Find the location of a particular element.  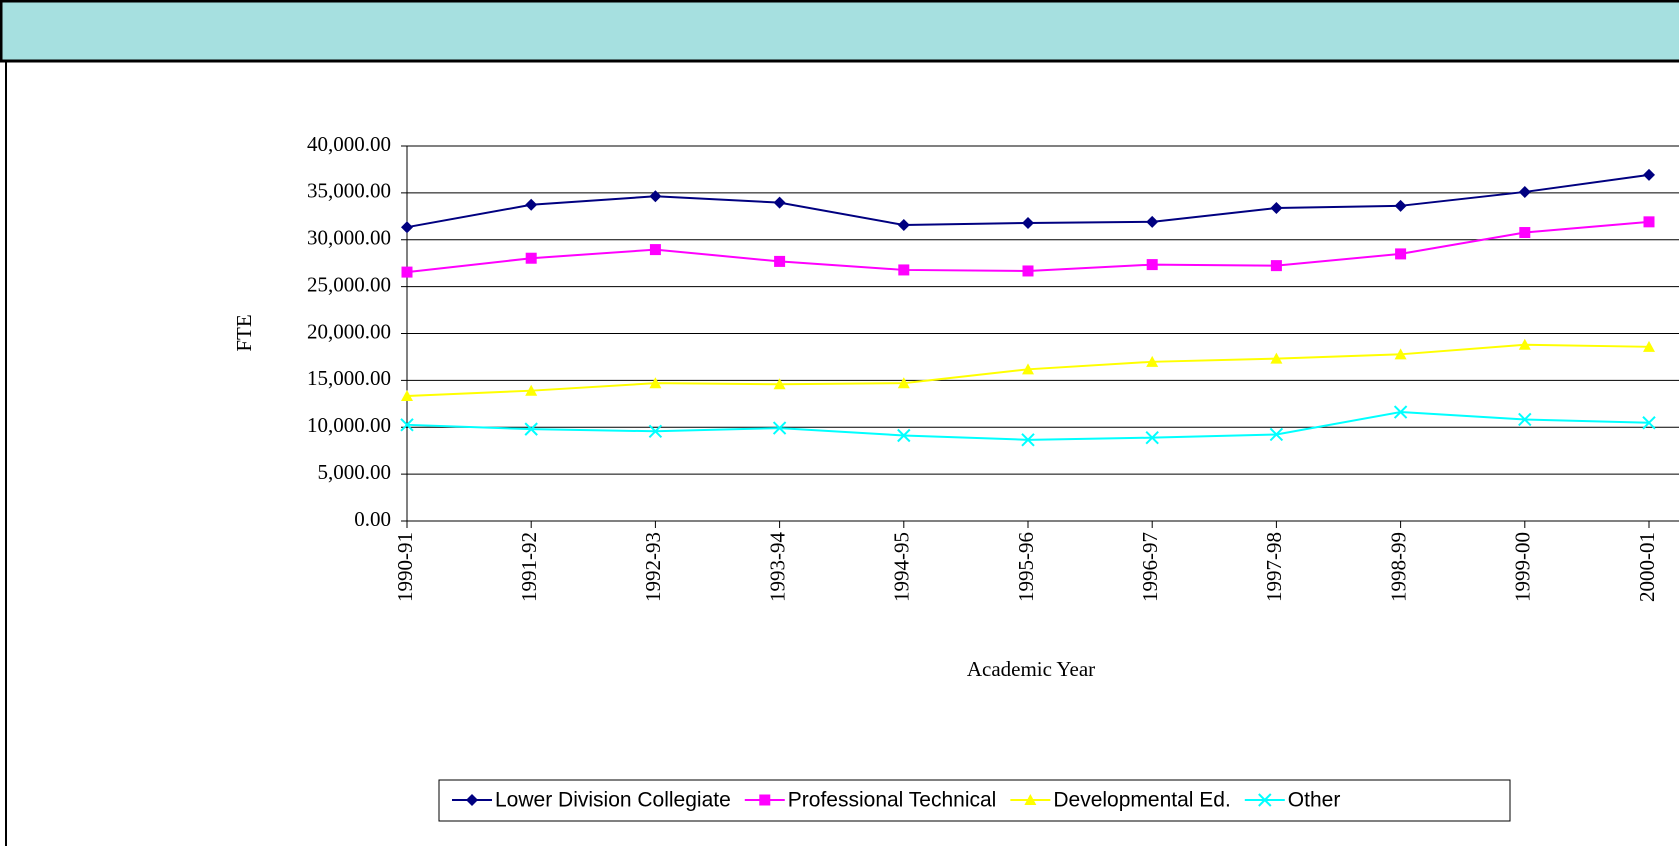

legend-label: Developmental Ed. is located at coordinates (1141, 800).